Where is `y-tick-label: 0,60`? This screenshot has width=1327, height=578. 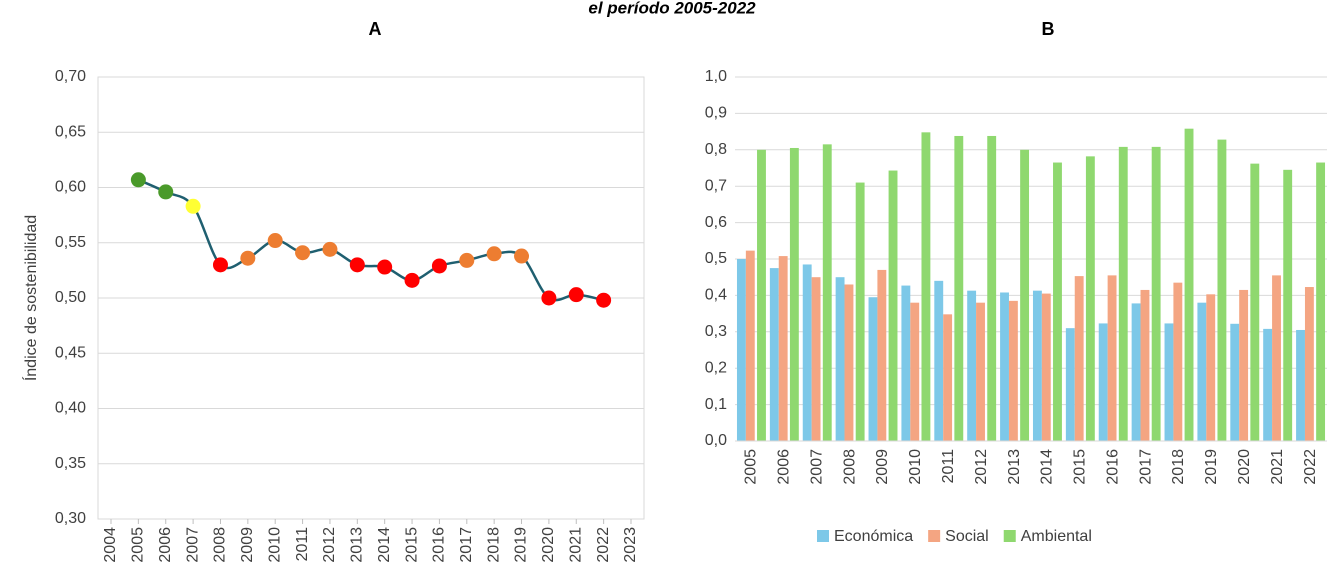
y-tick-label: 0,60 is located at coordinates (70, 187).